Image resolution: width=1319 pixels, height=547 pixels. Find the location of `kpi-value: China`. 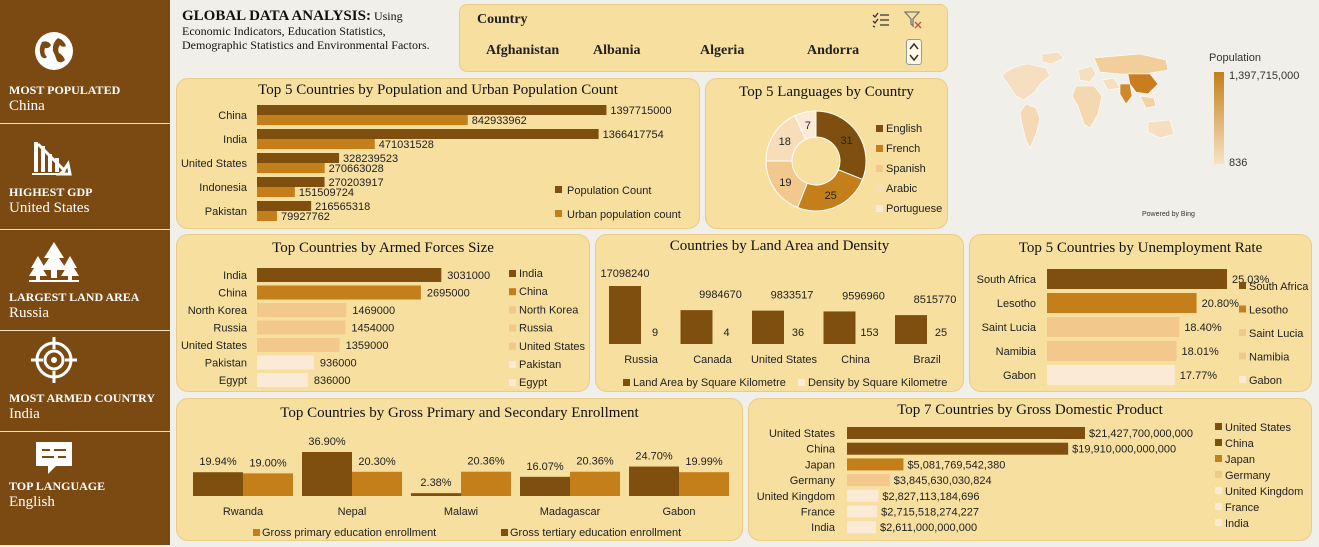

kpi-value: China is located at coordinates (27, 106).